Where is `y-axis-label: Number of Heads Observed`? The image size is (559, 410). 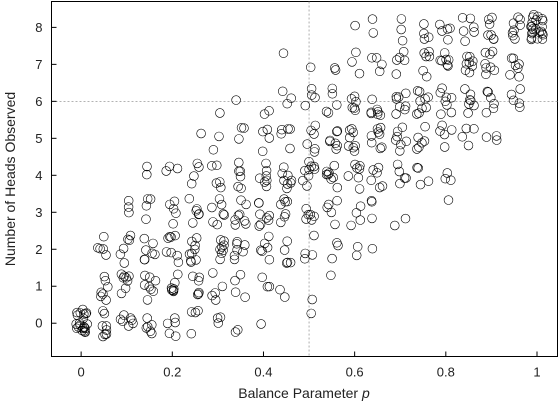 y-axis-label: Number of Heads Observed is located at coordinates (10, 179).